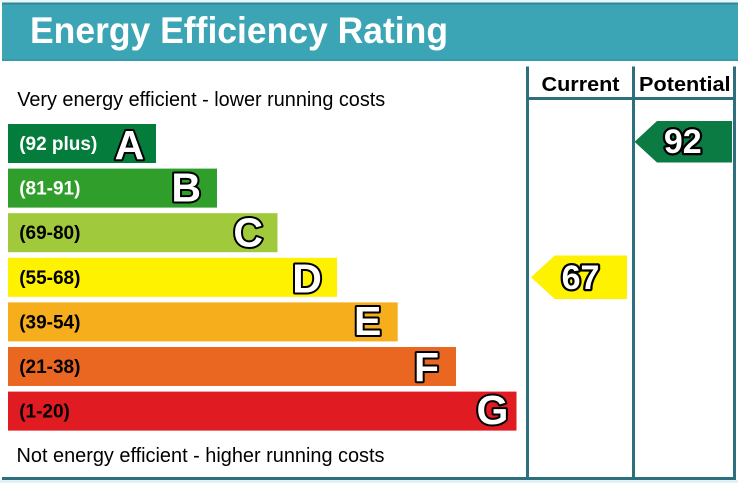 This screenshot has width=738, height=483. What do you see at coordinates (49, 278) in the screenshot?
I see `svg-text: (55-68)` at bounding box center [49, 278].